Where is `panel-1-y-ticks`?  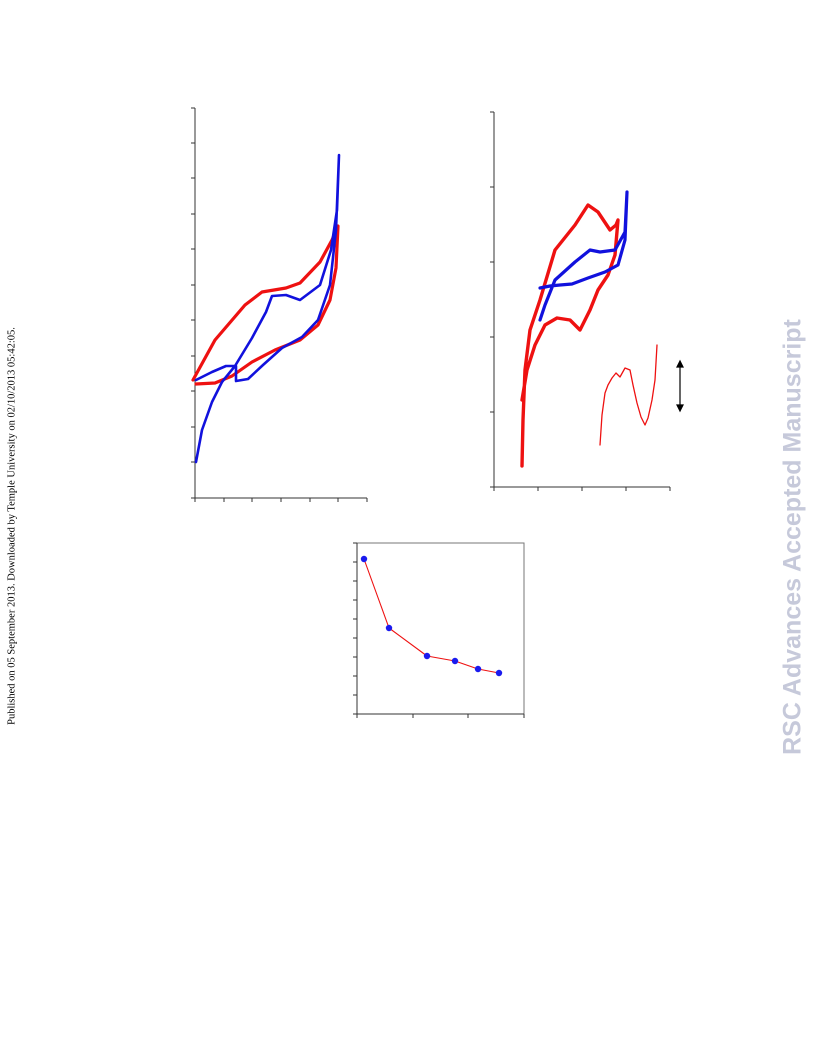
panel-1-y-ticks is located at coordinates (193, 303).